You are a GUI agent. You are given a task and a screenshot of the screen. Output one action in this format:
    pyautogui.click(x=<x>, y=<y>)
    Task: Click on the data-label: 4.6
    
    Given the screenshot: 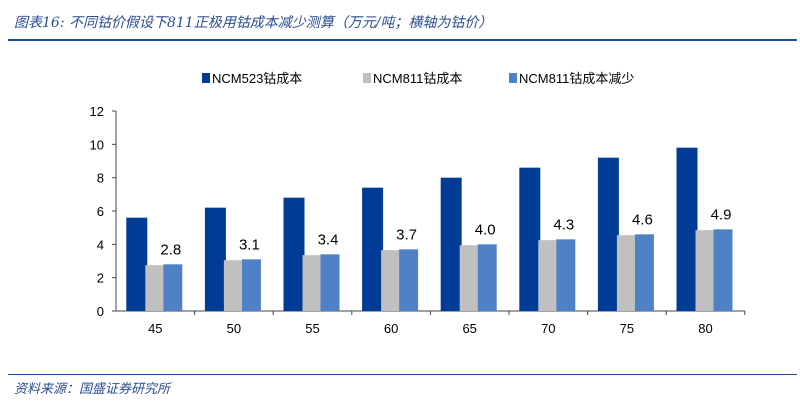 What is the action you would take?
    pyautogui.click(x=642, y=219)
    